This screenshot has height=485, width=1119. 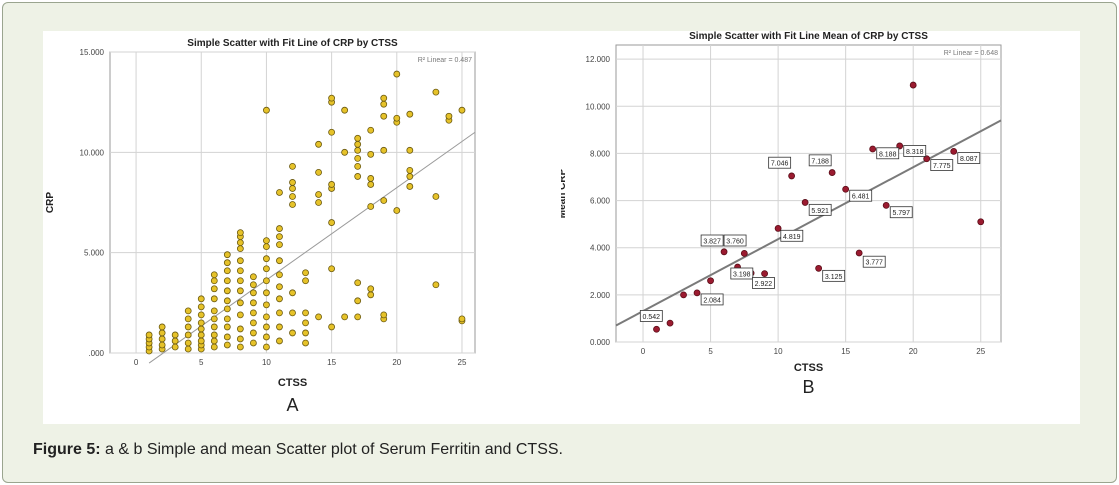 I want to click on y-tick-label: .000, so click(x=96, y=353).